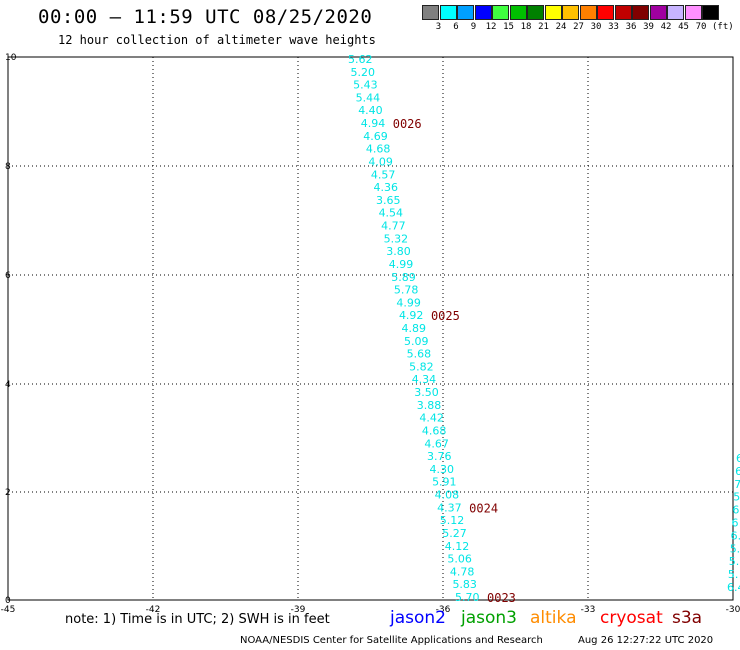 This screenshot has width=740, height=650. I want to click on wave-height-value: 3.50, so click(426, 392).